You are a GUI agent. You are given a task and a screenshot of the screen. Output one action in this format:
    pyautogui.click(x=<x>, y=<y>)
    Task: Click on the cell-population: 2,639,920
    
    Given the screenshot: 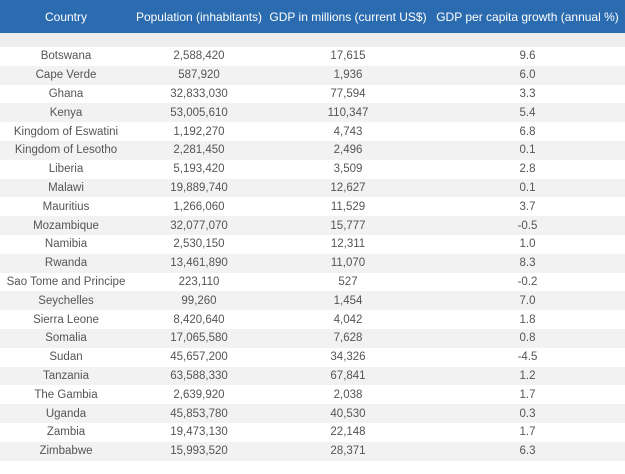 What is the action you would take?
    pyautogui.click(x=199, y=394)
    